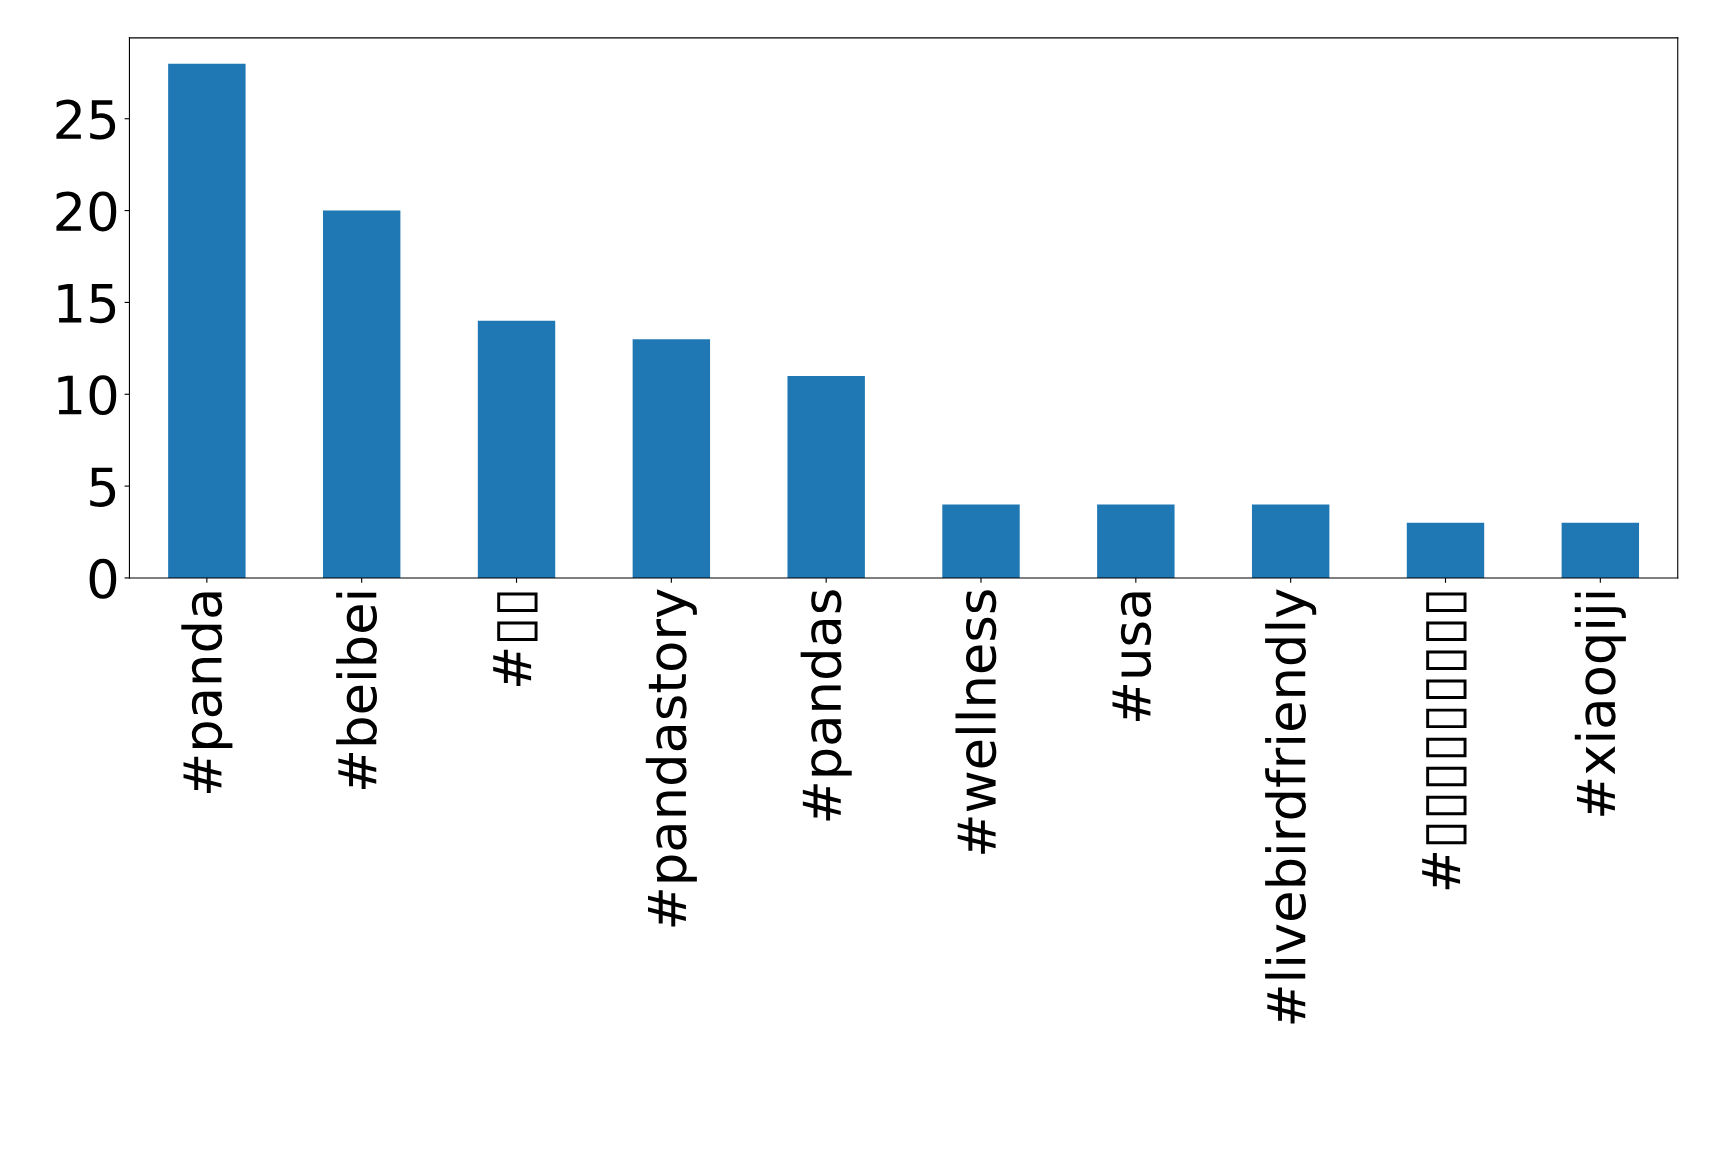 The image size is (1719, 1149). What do you see at coordinates (1291, 806) in the screenshot?
I see `x-tick-label: #livebirdfriendly` at bounding box center [1291, 806].